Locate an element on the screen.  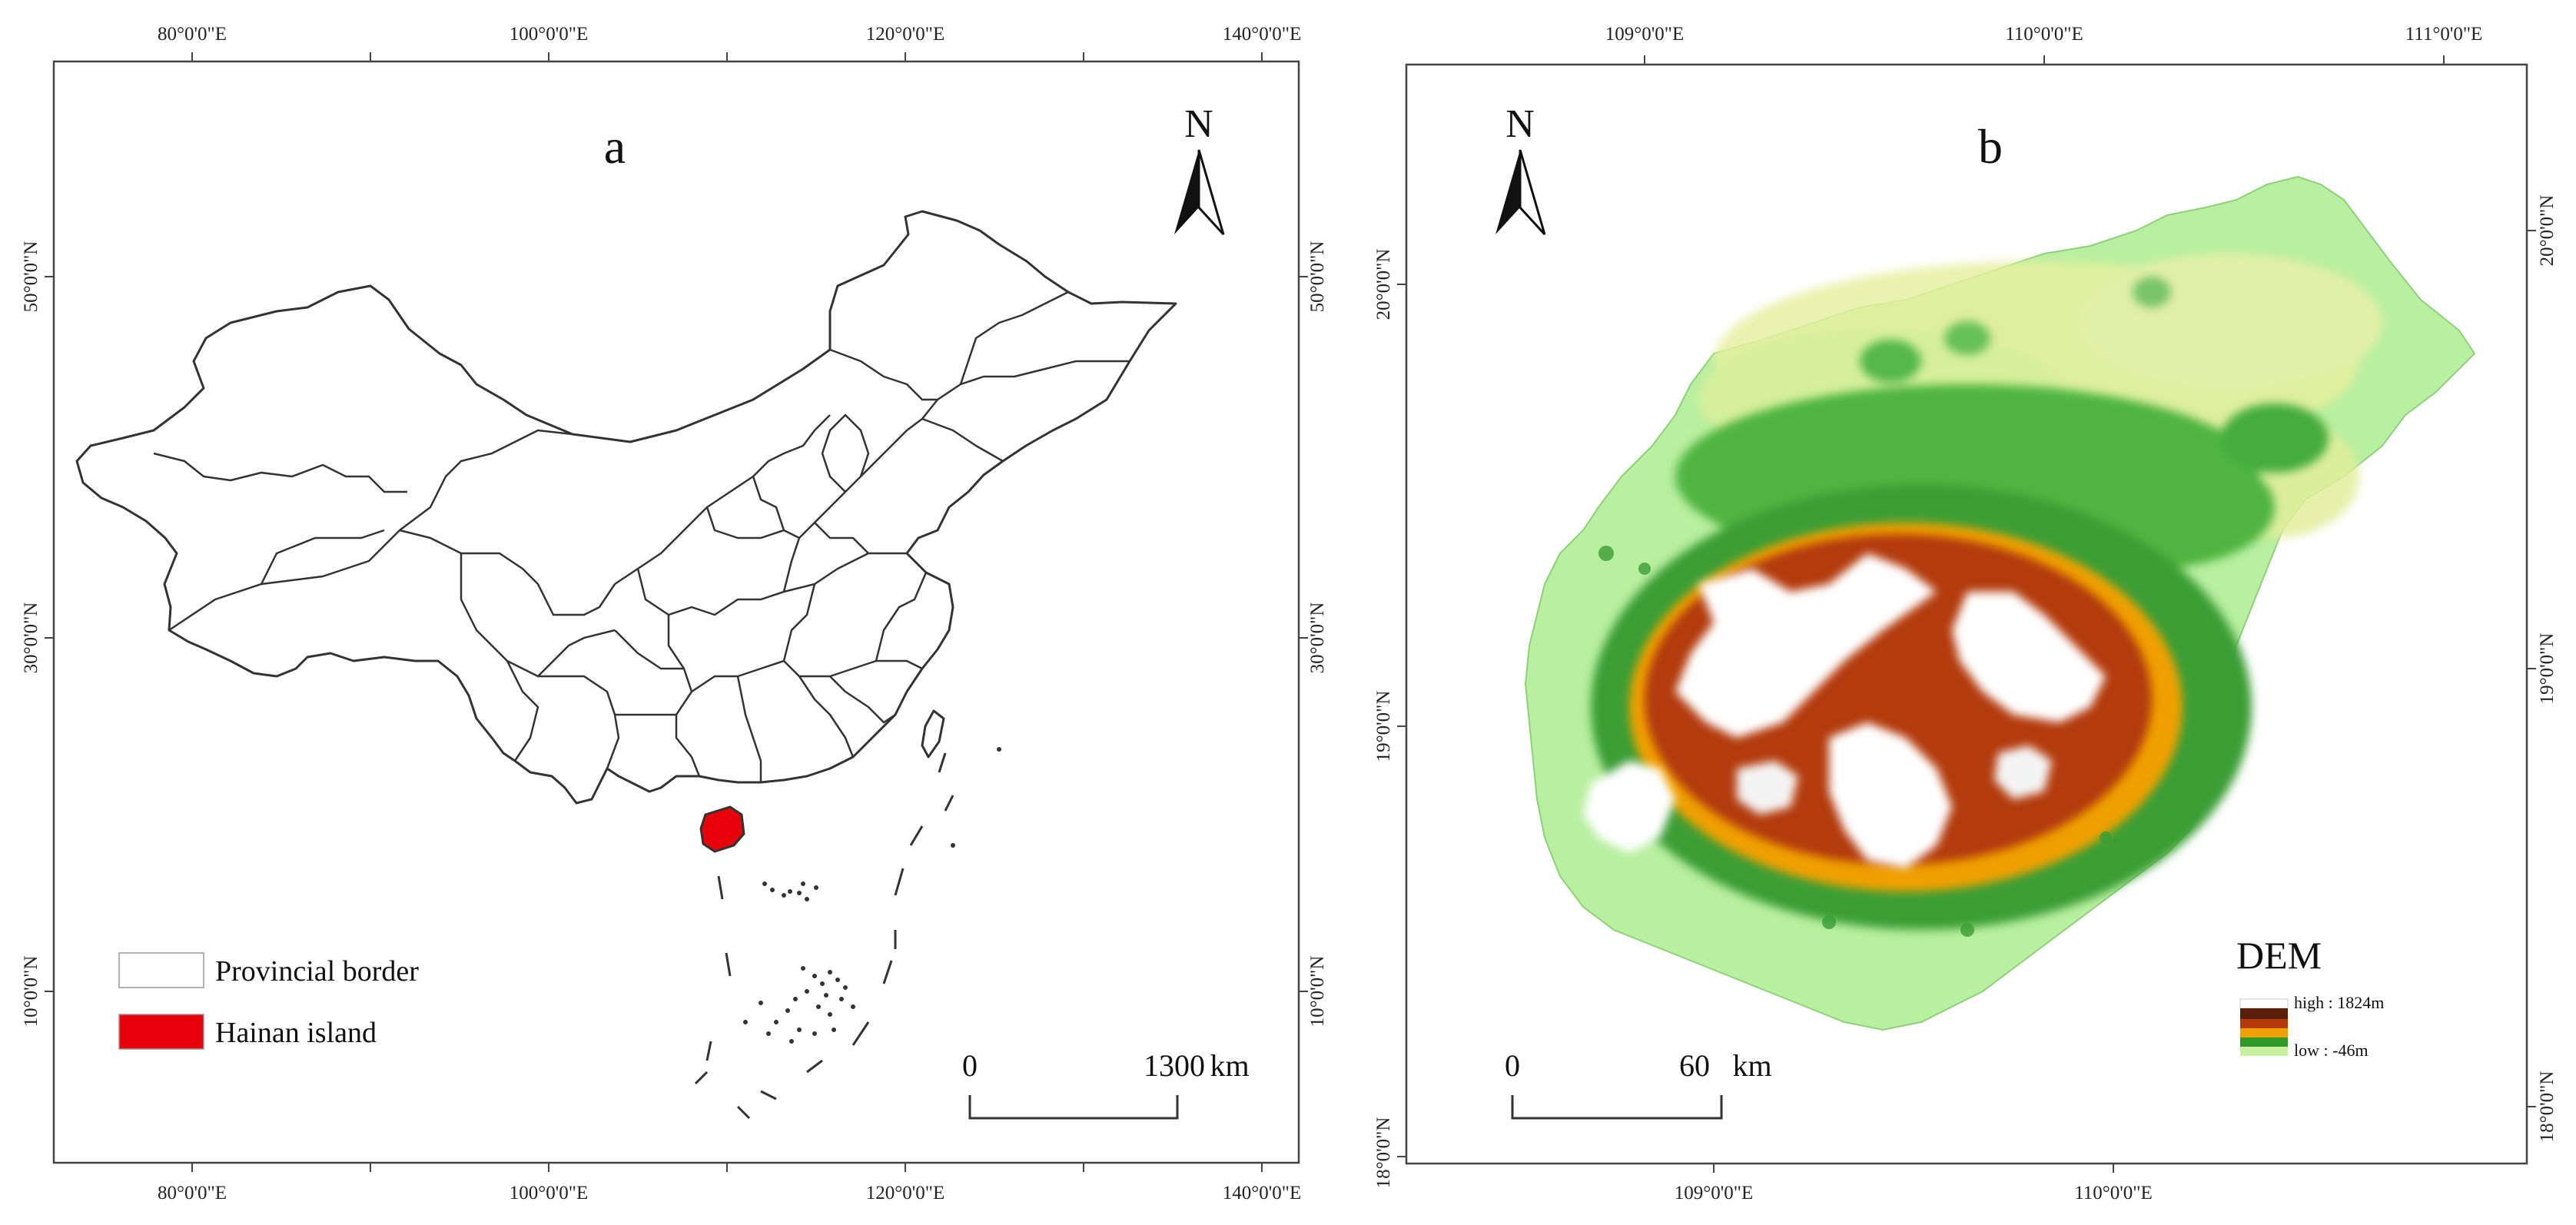
a-bottom-lon-label-3: 120°0'0"E is located at coordinates (905, 1193).